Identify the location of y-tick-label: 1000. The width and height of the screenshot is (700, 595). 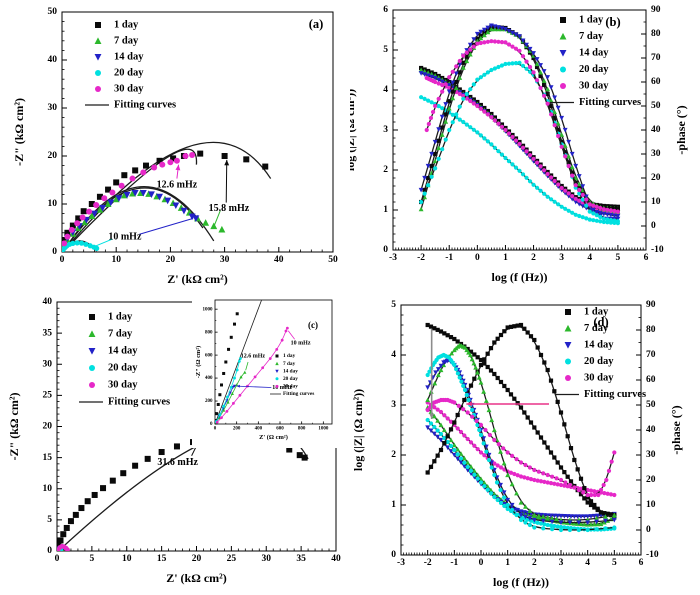
(208, 309).